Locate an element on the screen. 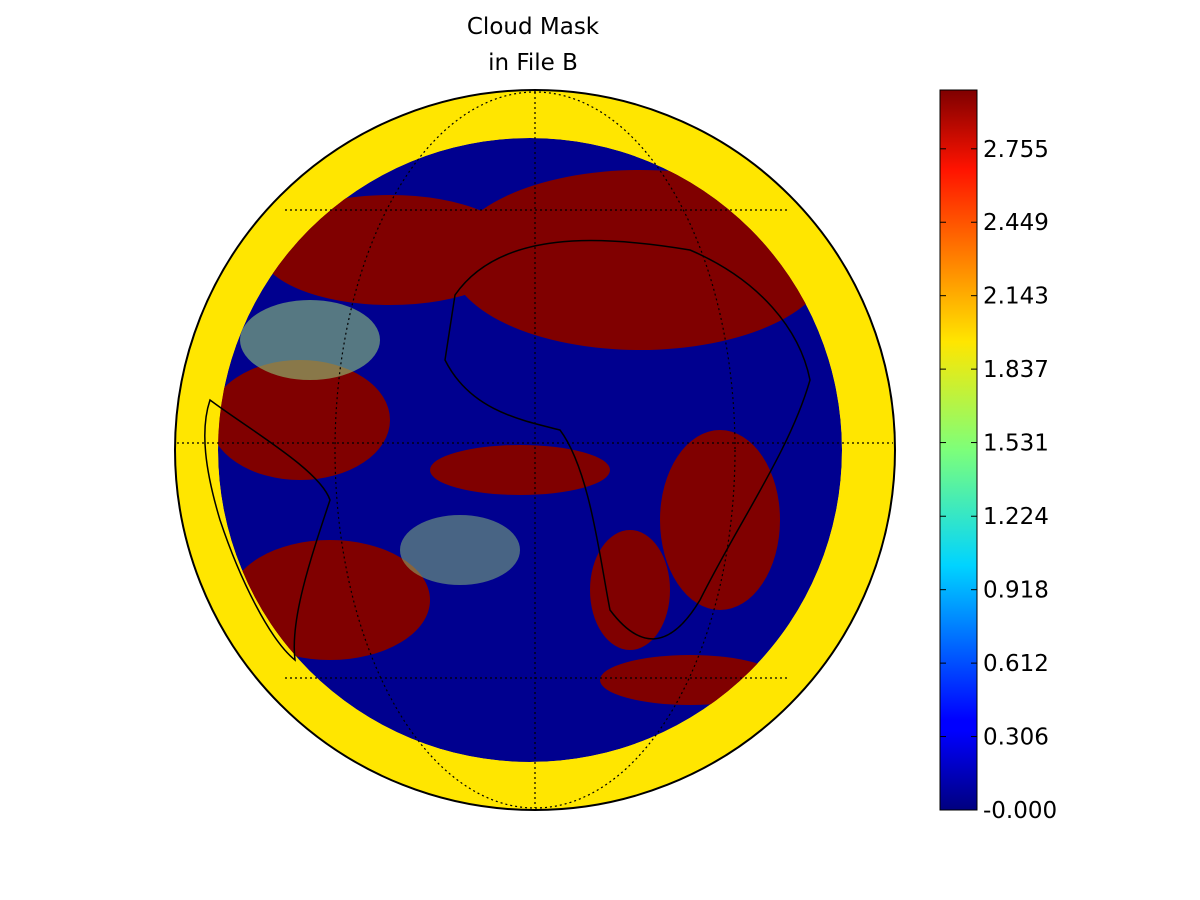  chart-title: Cloud Mask is located at coordinates (533, 27).